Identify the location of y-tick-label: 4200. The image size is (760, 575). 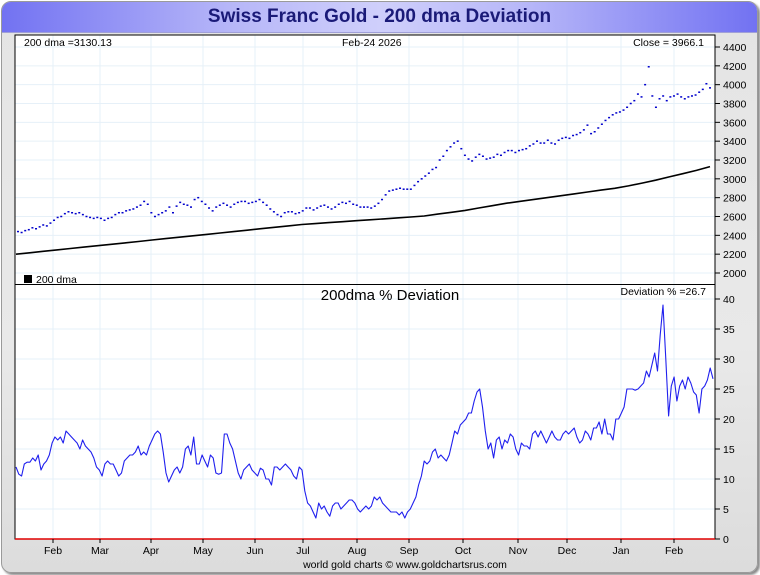
(735, 67).